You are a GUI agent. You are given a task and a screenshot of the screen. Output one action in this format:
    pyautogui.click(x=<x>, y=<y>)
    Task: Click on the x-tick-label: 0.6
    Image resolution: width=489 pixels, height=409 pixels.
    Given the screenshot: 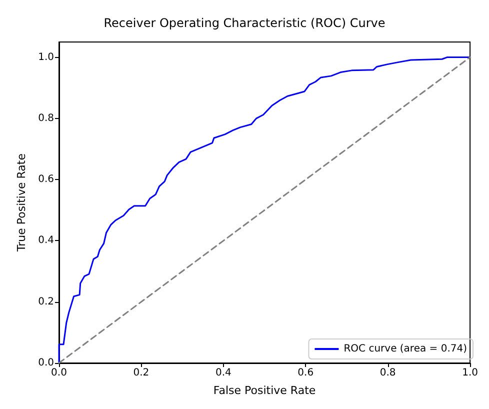 What is the action you would take?
    pyautogui.click(x=306, y=373)
    